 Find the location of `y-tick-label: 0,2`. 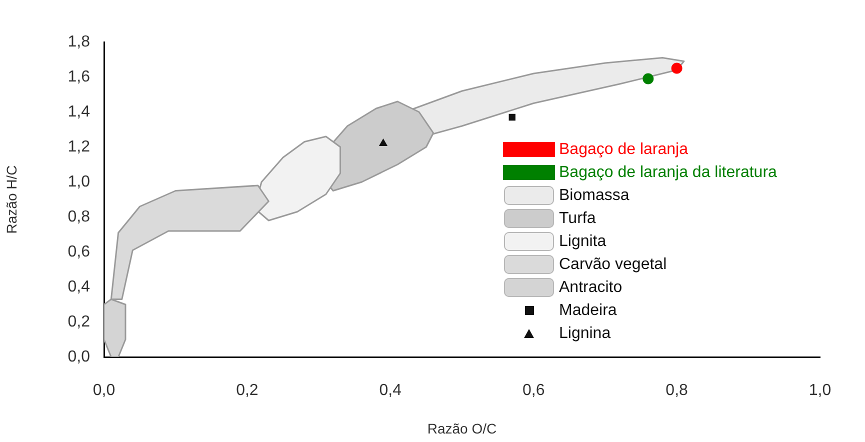

y-tick-label: 0,2 is located at coordinates (79, 321).